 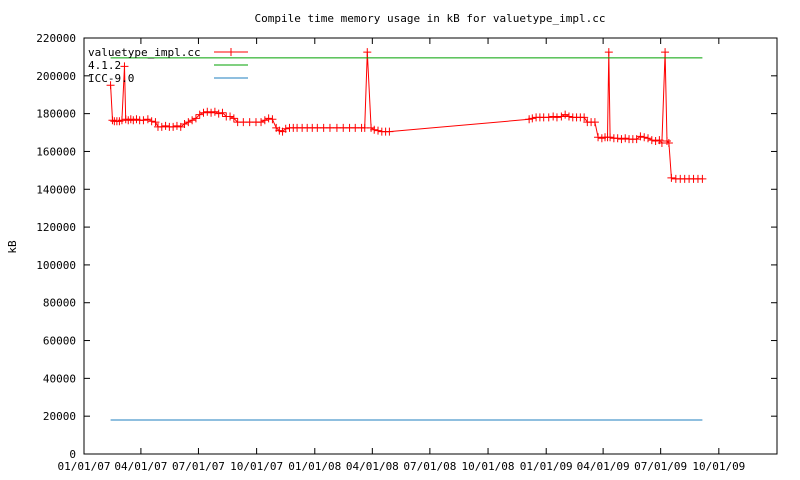 What do you see at coordinates (59, 416) in the screenshot?
I see `y-tick-label: 20000` at bounding box center [59, 416].